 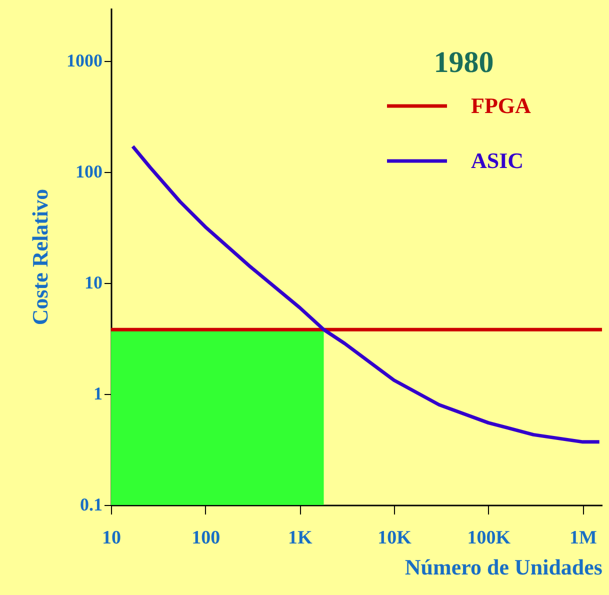 I want to click on text: 1980, so click(x=464, y=62).